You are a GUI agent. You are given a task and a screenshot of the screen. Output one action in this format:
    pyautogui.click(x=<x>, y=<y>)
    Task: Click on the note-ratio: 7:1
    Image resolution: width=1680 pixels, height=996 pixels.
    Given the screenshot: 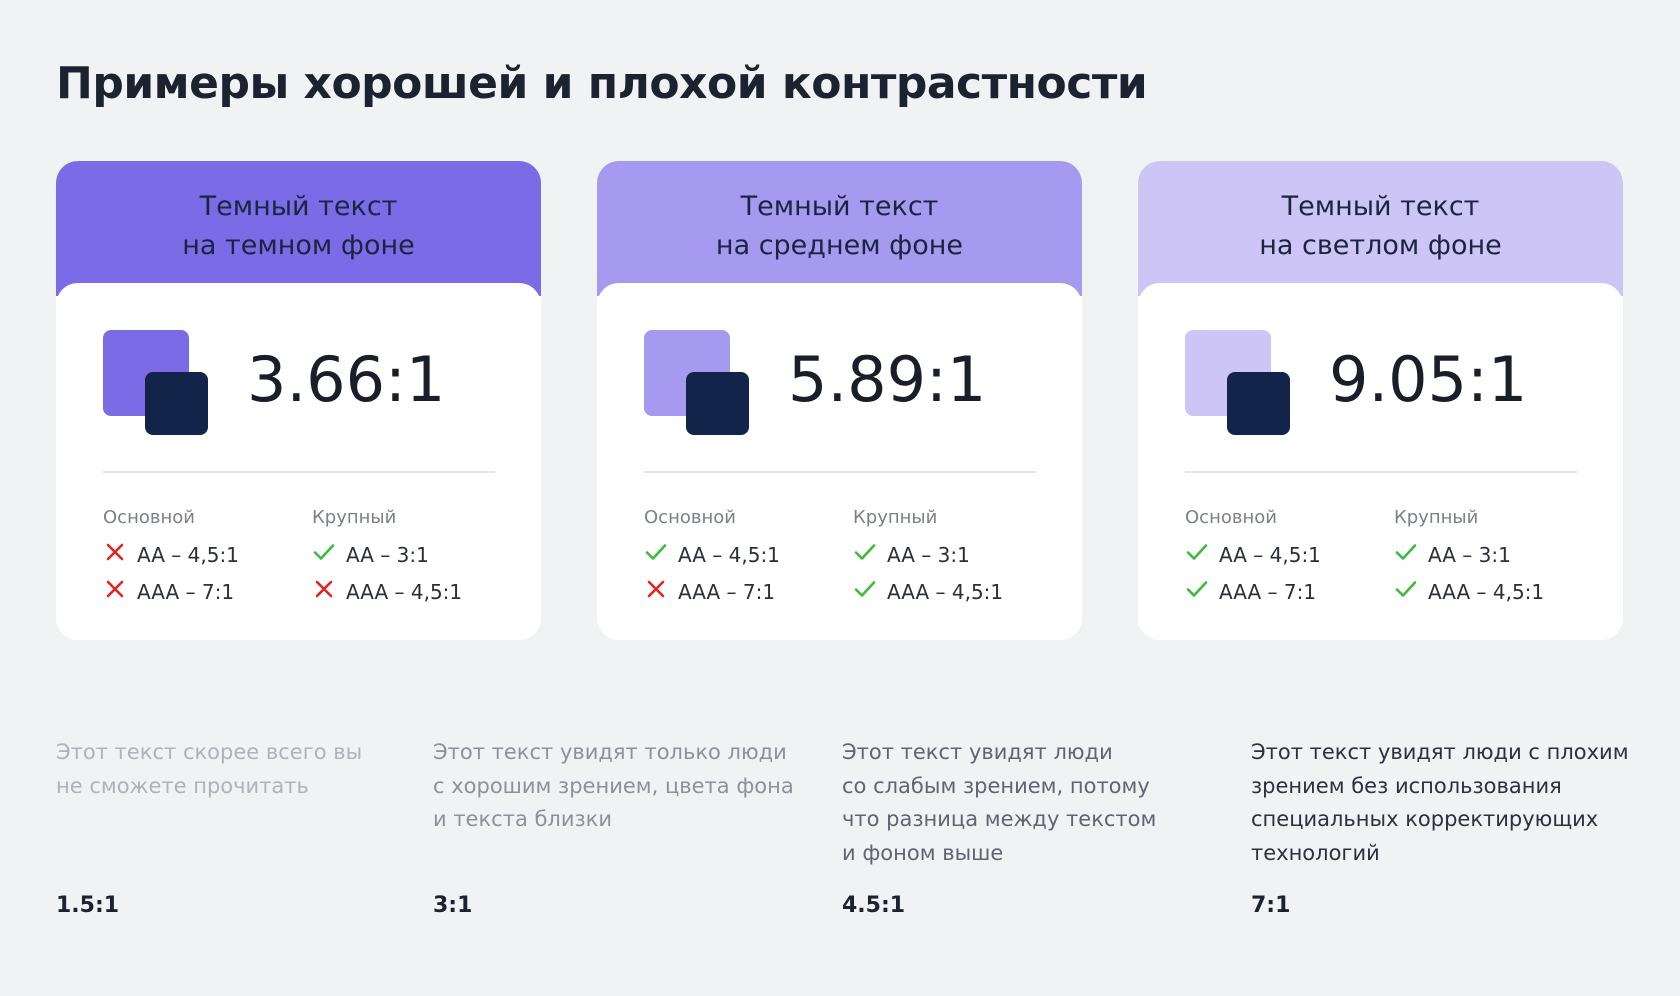 What is the action you would take?
    pyautogui.click(x=1271, y=905)
    